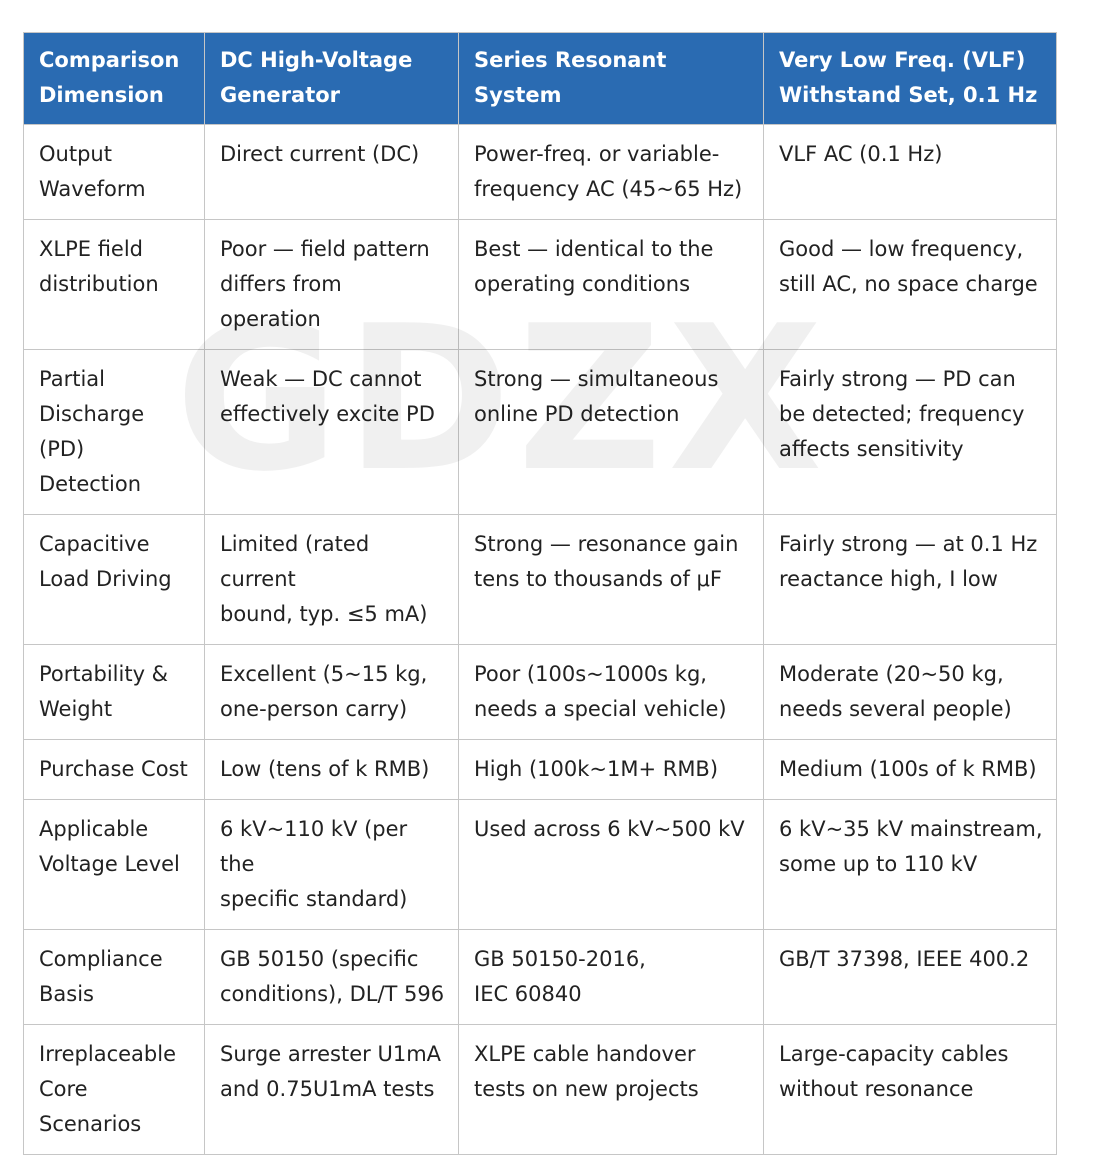 Image resolution: width=1100 pixels, height=1155 pixels. Describe the element at coordinates (331, 977) in the screenshot. I see `table-cell: GB 50150 (specific conditions), DL/T 596` at that location.